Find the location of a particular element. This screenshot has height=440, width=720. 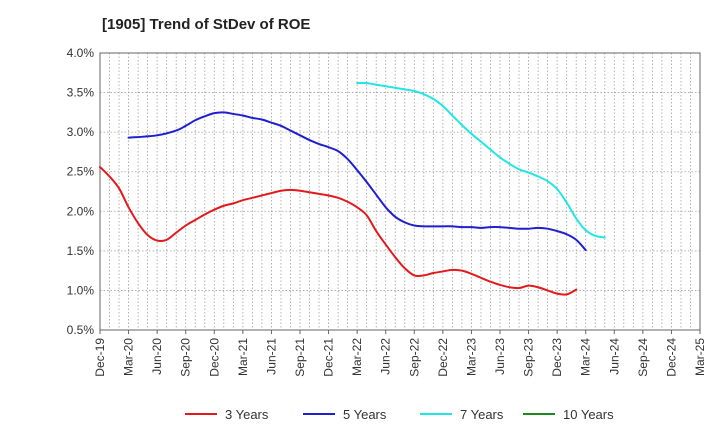

x-tick-label: Dec-21 is located at coordinates (329, 357).